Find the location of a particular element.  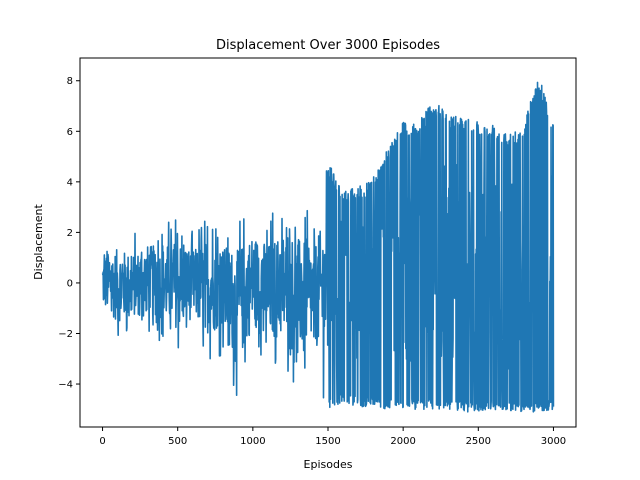

y-axis: −4 −2 0 2 4 6 8 is located at coordinates (69, 233).